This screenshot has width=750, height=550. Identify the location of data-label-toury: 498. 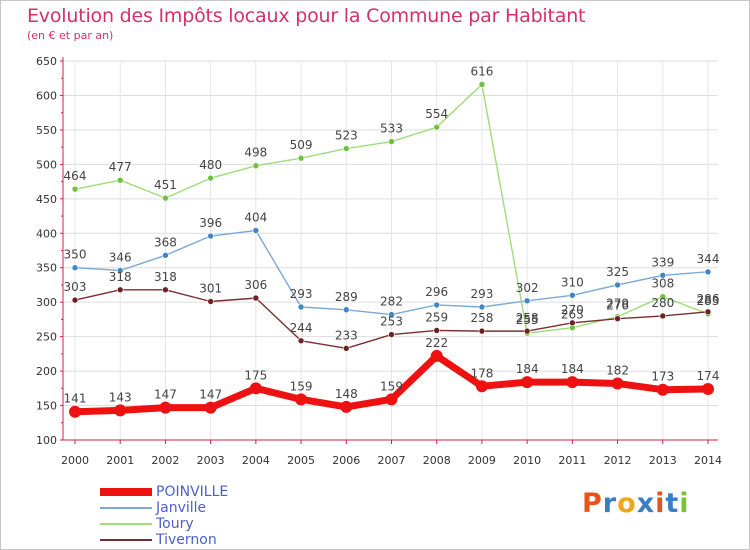
(255, 153).